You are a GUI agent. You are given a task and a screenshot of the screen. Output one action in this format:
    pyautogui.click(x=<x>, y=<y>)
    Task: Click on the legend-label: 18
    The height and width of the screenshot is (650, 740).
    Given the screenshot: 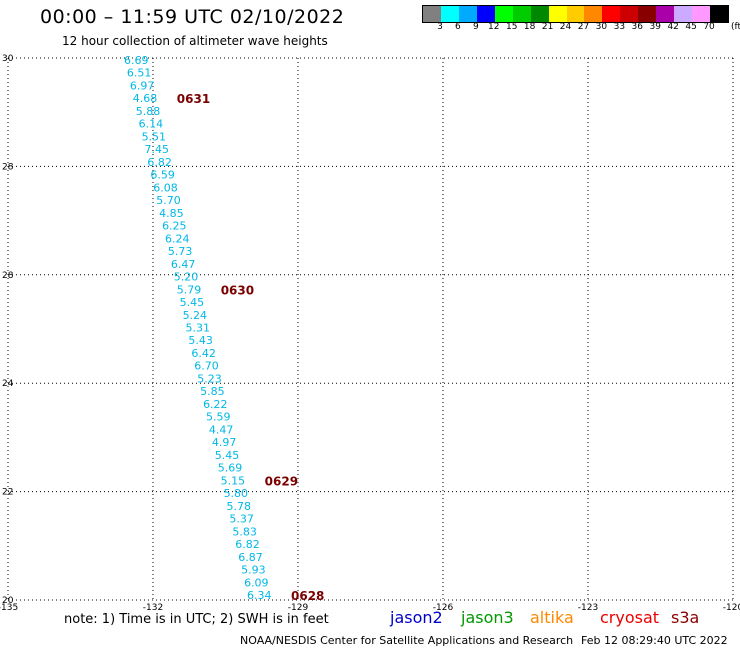 What is the action you would take?
    pyautogui.click(x=529, y=27)
    